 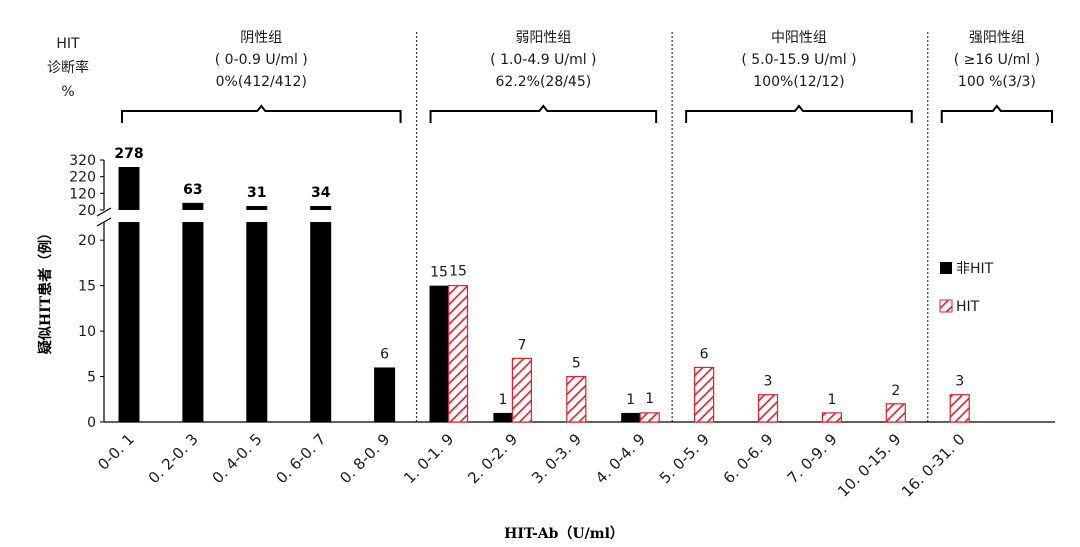 I want to click on legend-label-non-hit: 非HIT, so click(x=975, y=269).